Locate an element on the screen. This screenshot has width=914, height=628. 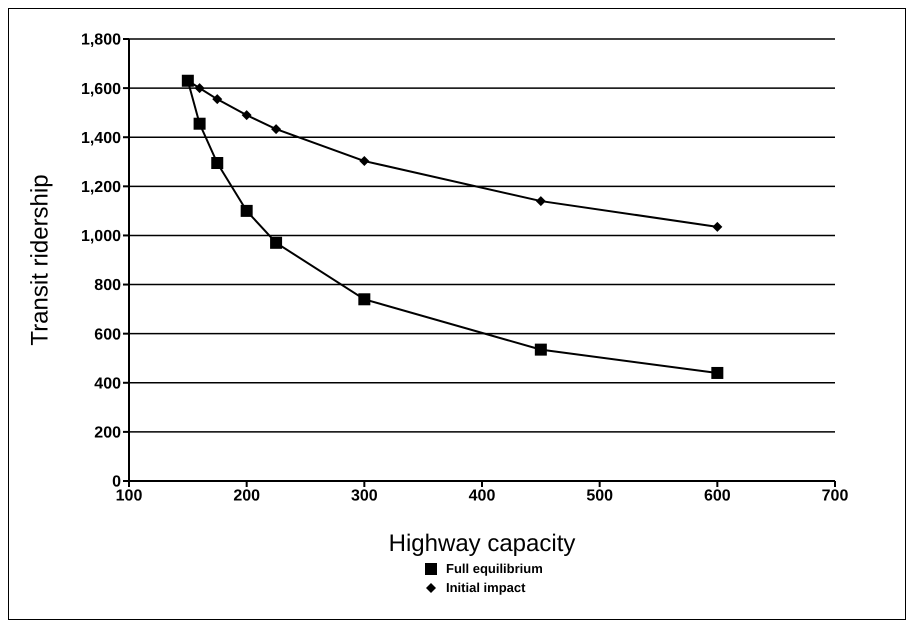
legend-label: Initial impact is located at coordinates (486, 587).